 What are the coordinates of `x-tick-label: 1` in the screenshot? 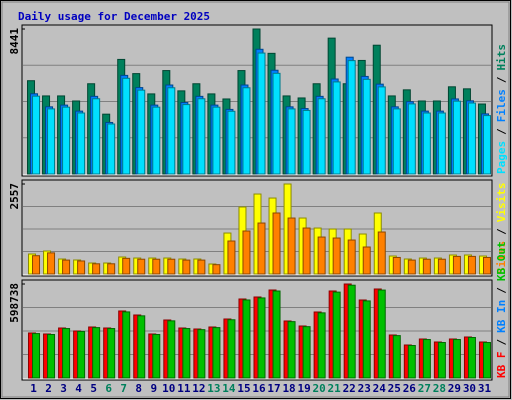 It's located at (33, 388).